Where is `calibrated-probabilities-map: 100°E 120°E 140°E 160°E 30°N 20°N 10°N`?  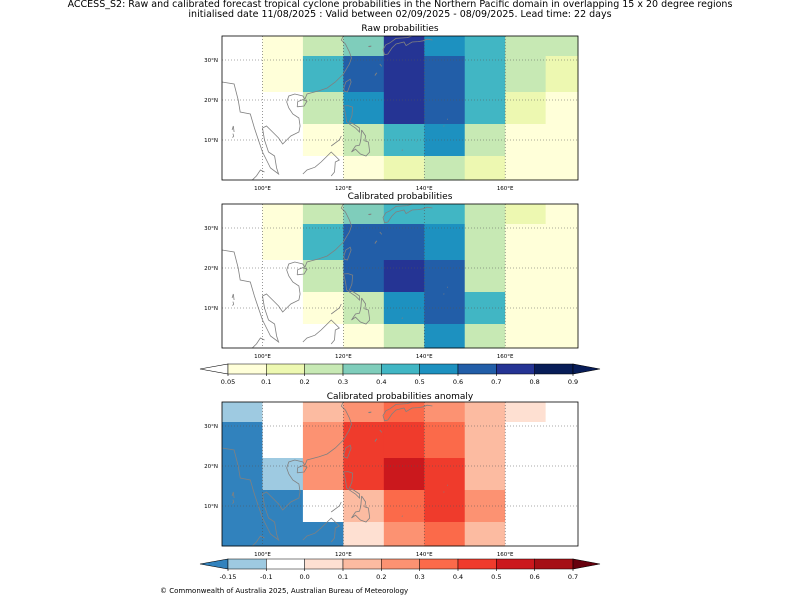 calibrated-probabilities-map: 100°E 120°E 140°E 160°E 30°N 20°N 10°N is located at coordinates (391, 281).